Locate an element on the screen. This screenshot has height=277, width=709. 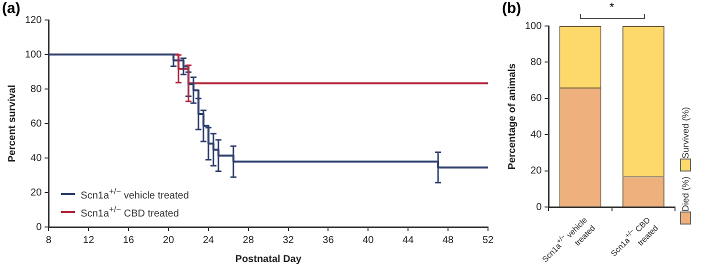
legend-label: Scn1a$^{+/−}$ vehicle treated is located at coordinates (134, 194).